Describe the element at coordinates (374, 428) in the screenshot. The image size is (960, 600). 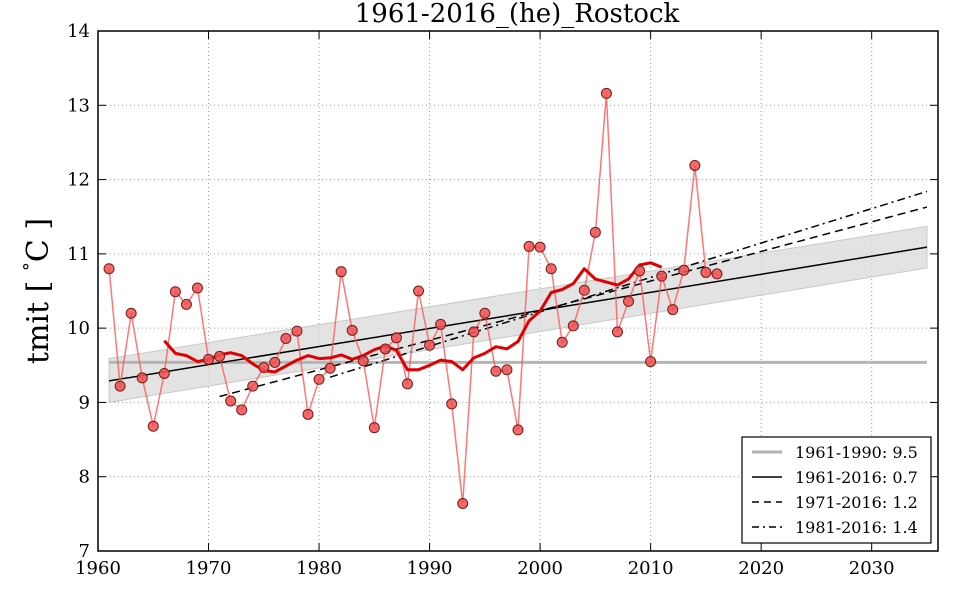
I see `data-point-1985` at that location.